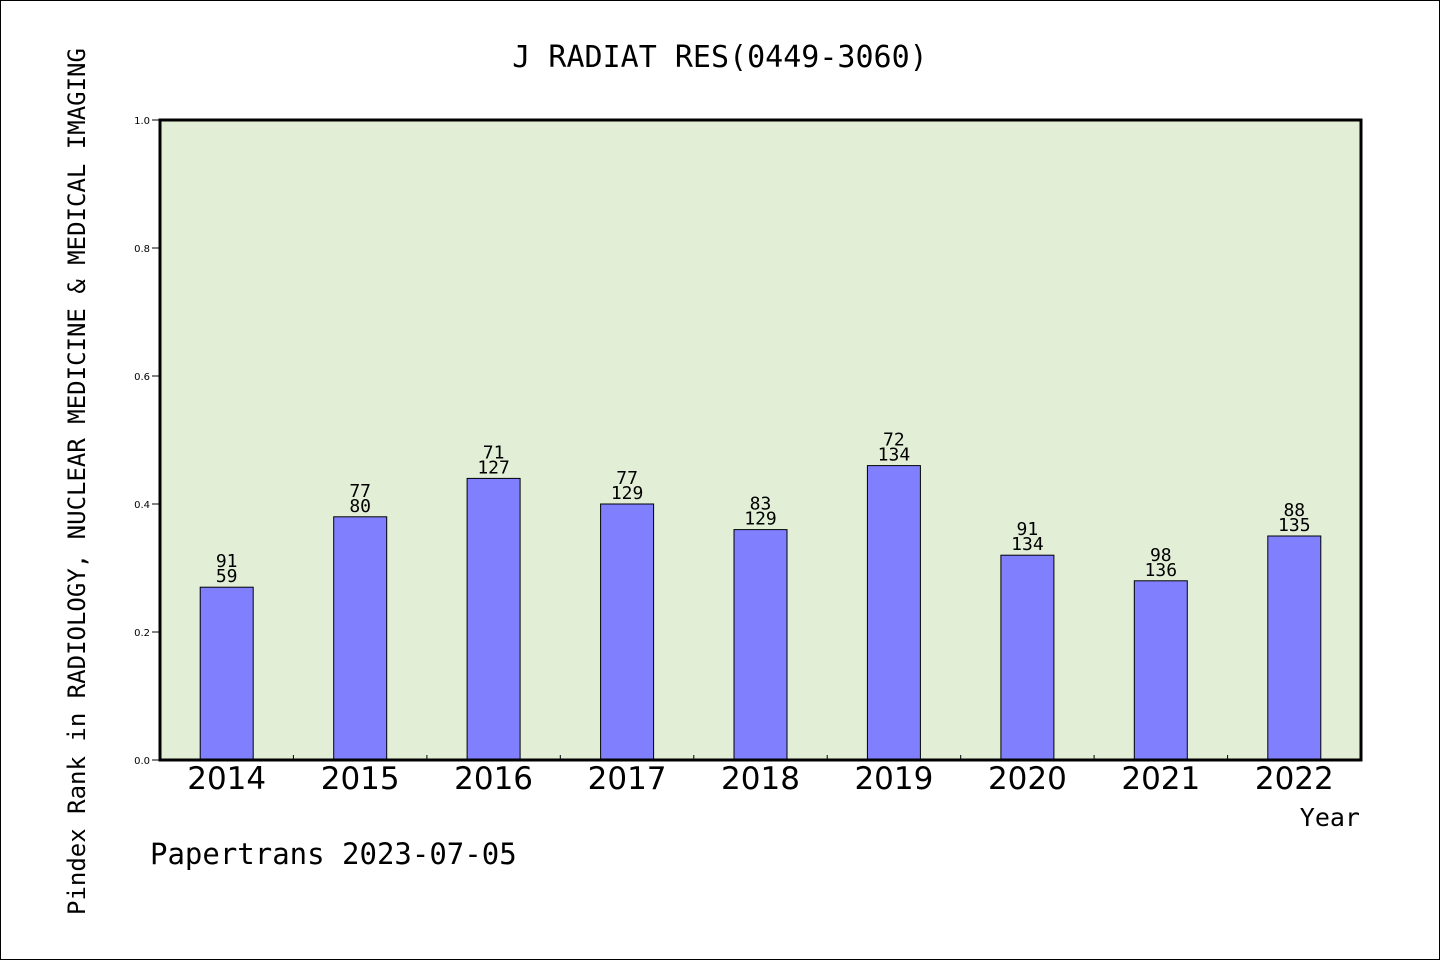 This screenshot has height=960, width=1440. What do you see at coordinates (627, 779) in the screenshot?
I see `x-tick-label-2017: 2017` at bounding box center [627, 779].